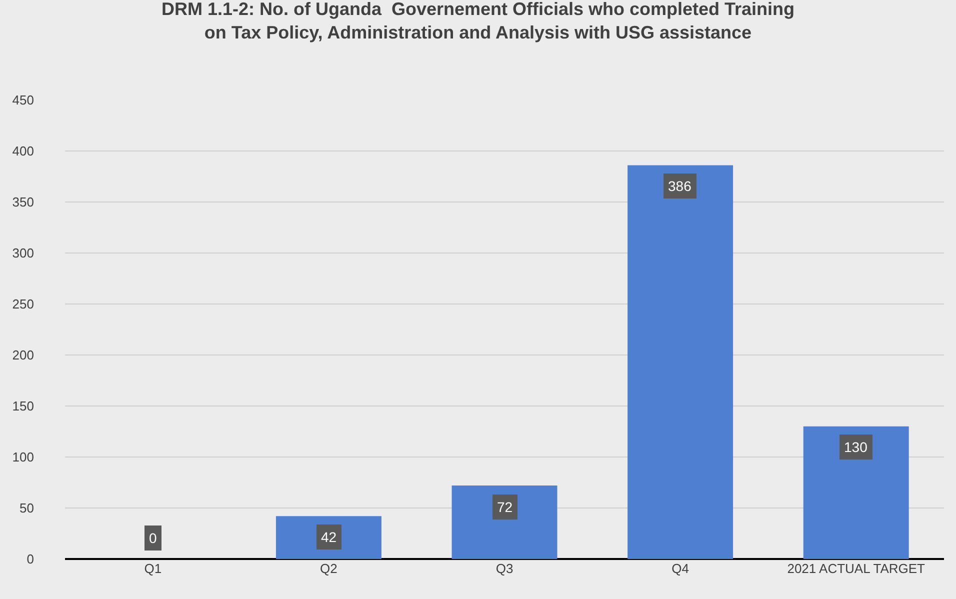 This screenshot has height=599, width=956. I want to click on data-label: 72, so click(505, 507).